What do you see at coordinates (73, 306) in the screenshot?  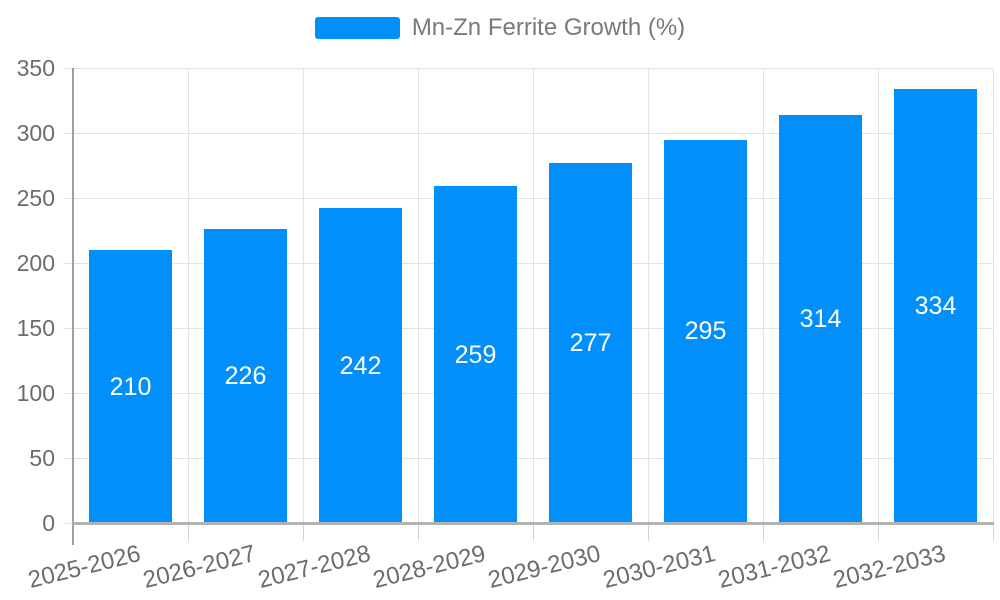 I see `y-axis-line` at bounding box center [73, 306].